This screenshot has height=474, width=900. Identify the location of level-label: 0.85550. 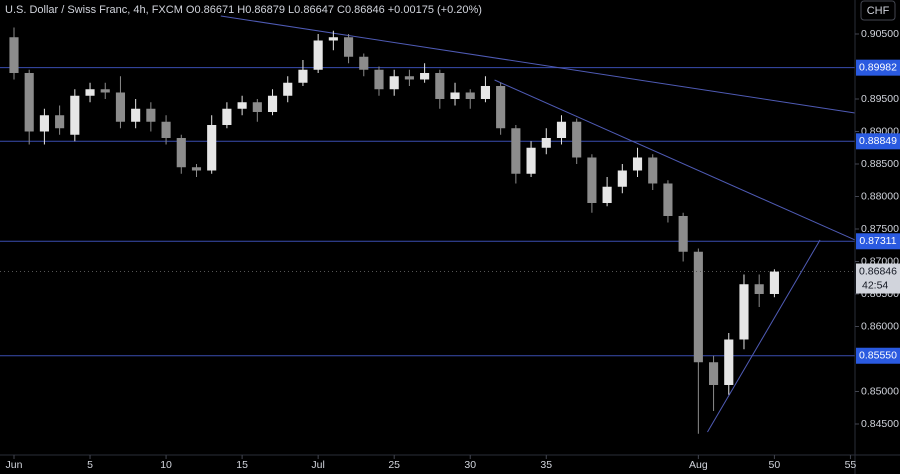
(878, 356).